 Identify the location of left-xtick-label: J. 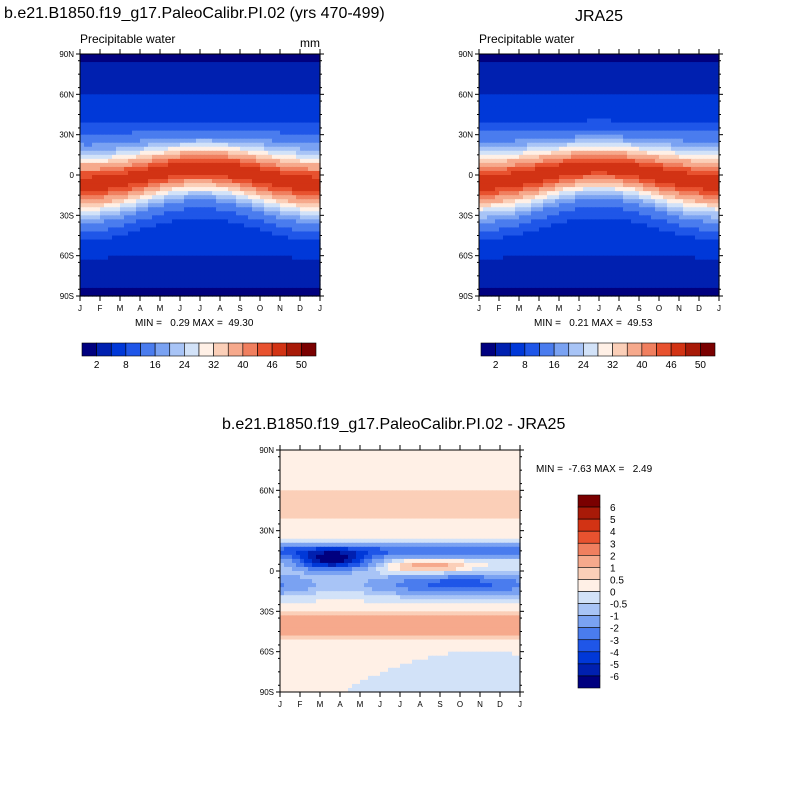
(320, 308).